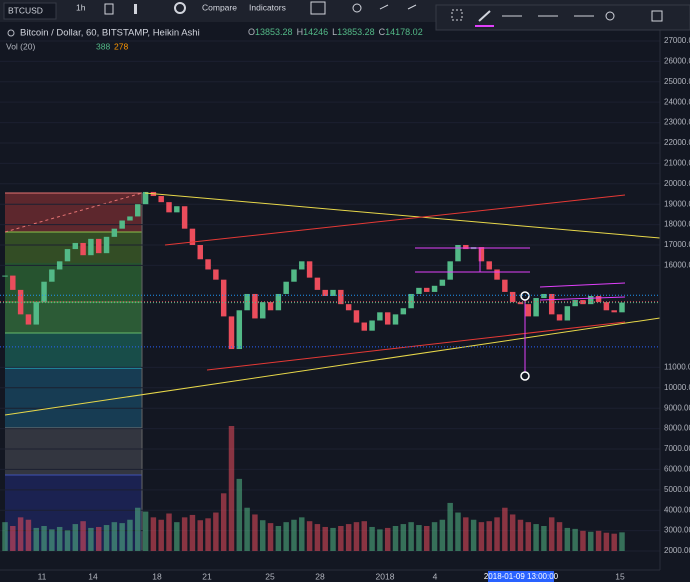 This screenshot has width=690, height=582. I want to click on indicators-button: Indicators, so click(267, 7).